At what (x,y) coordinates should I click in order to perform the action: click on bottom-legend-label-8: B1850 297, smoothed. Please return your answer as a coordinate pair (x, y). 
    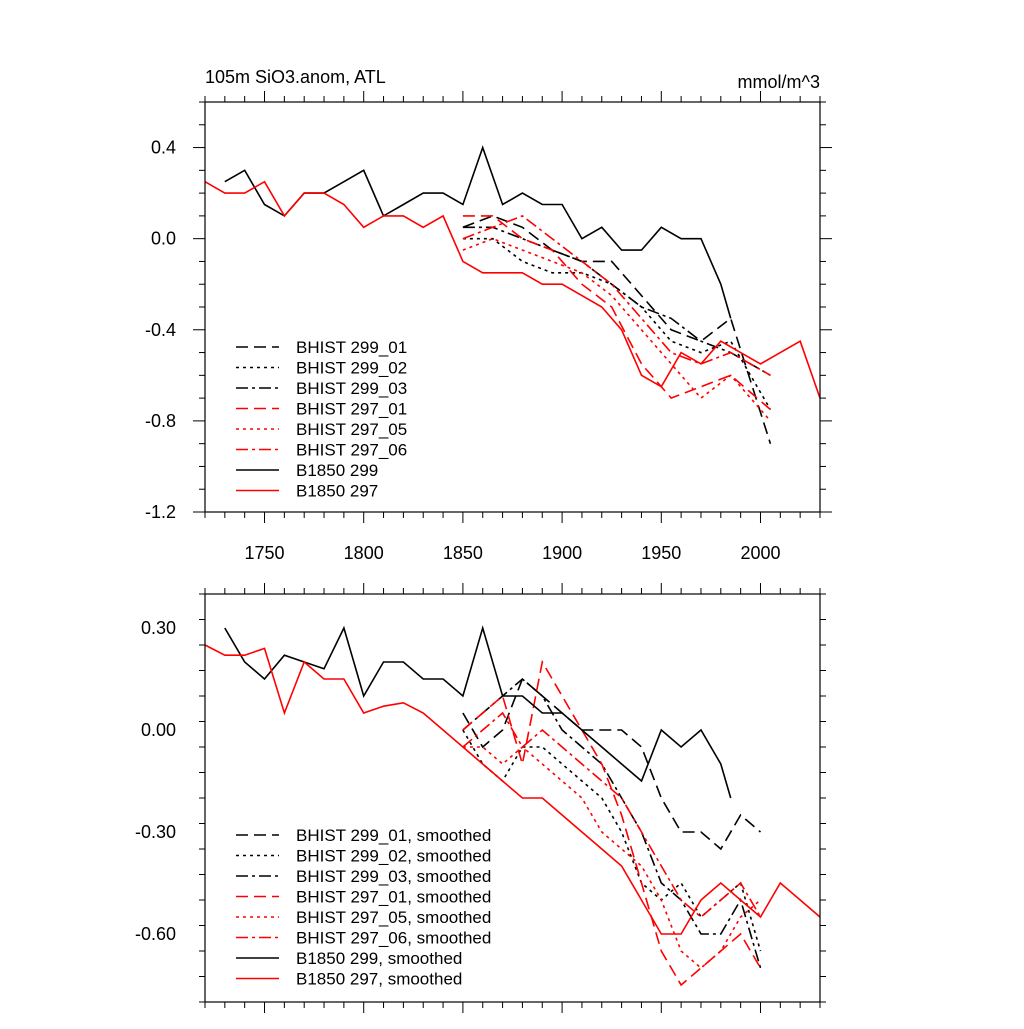
    Looking at the image, I should click on (379, 979).